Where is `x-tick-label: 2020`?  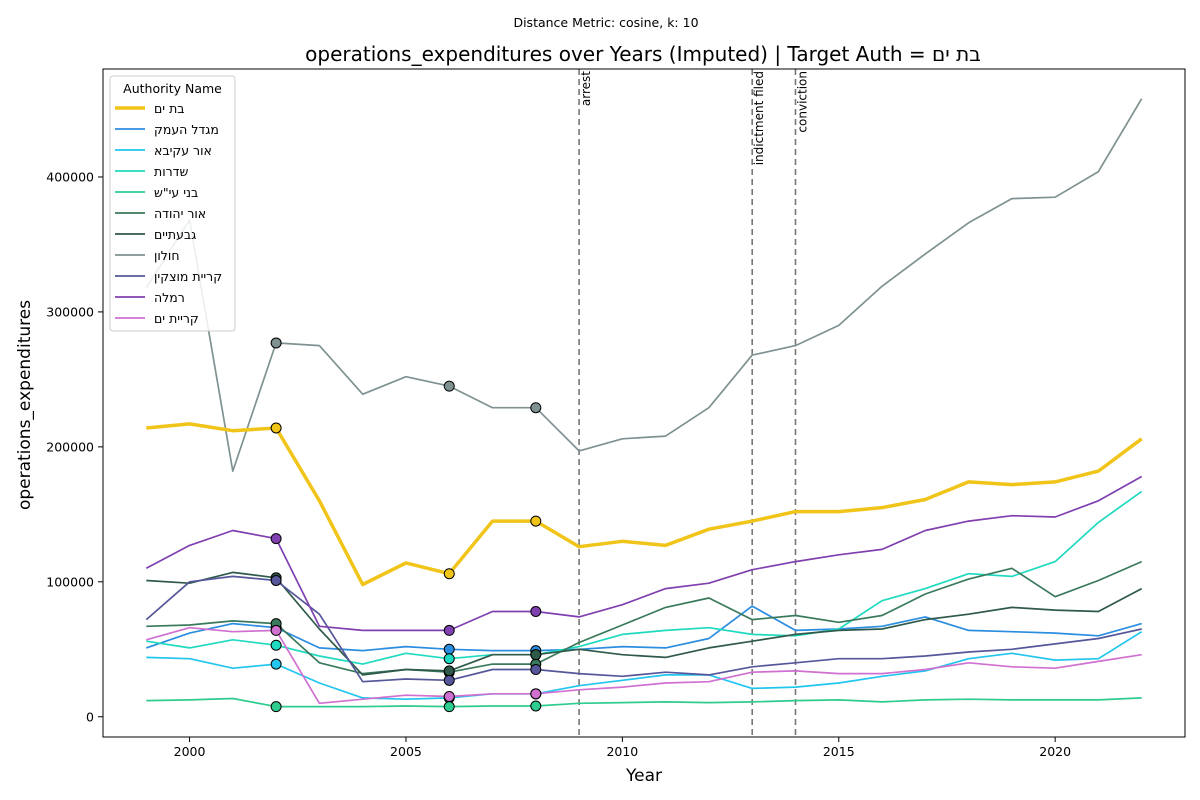
x-tick-label: 2020 is located at coordinates (1055, 751).